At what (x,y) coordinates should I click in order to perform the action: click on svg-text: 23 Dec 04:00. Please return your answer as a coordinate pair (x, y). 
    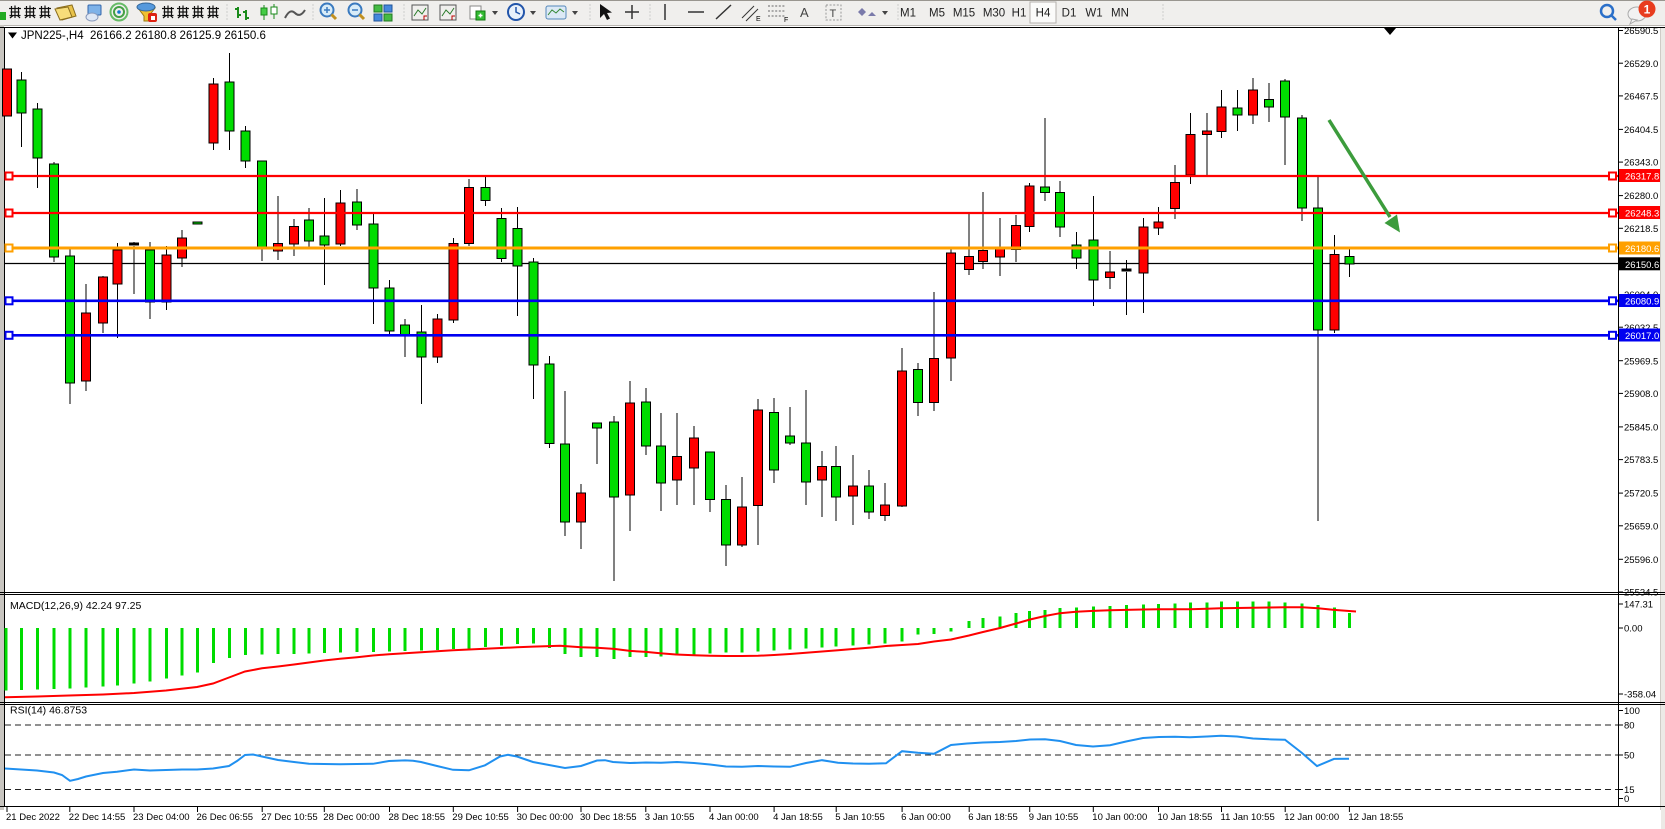
    Looking at the image, I should click on (161, 817).